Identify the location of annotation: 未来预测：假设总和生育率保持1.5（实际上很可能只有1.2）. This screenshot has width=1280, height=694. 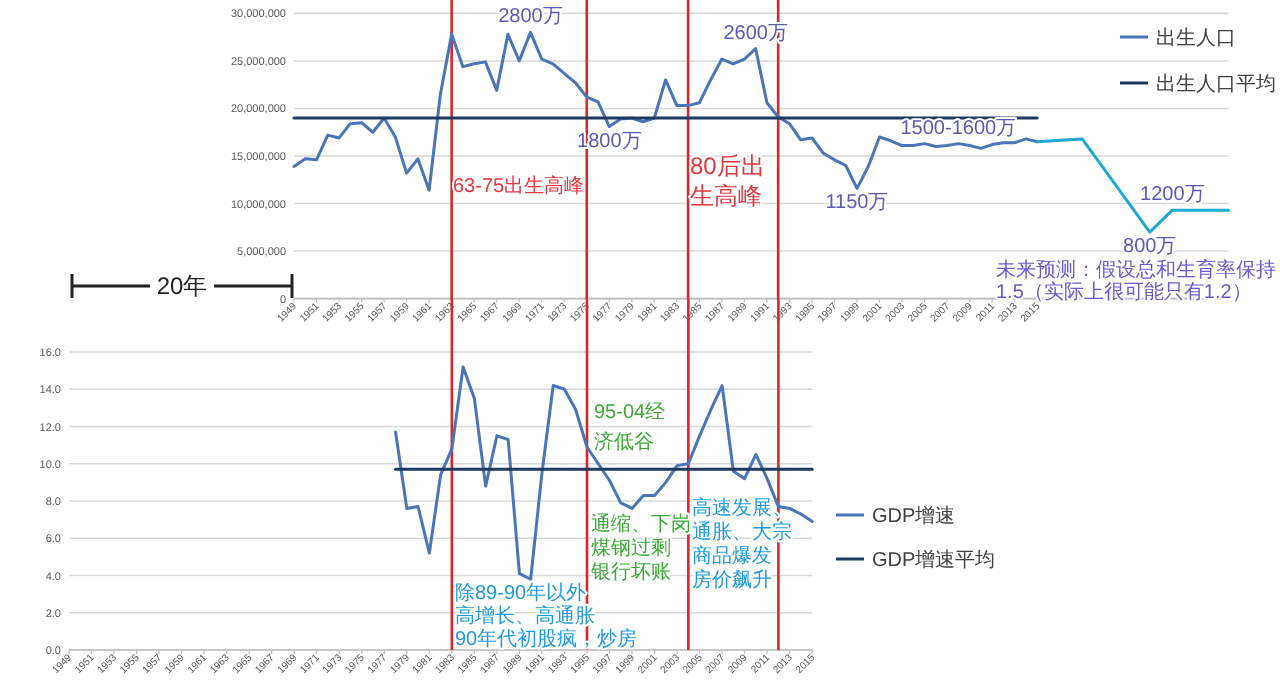
(1136, 281).